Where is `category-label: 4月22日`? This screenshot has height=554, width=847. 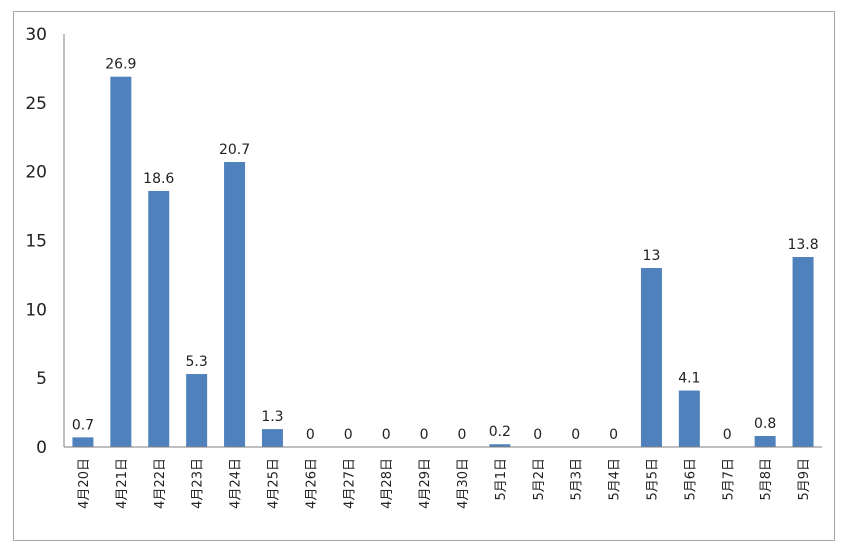
category-label: 4月22日 is located at coordinates (160, 483).